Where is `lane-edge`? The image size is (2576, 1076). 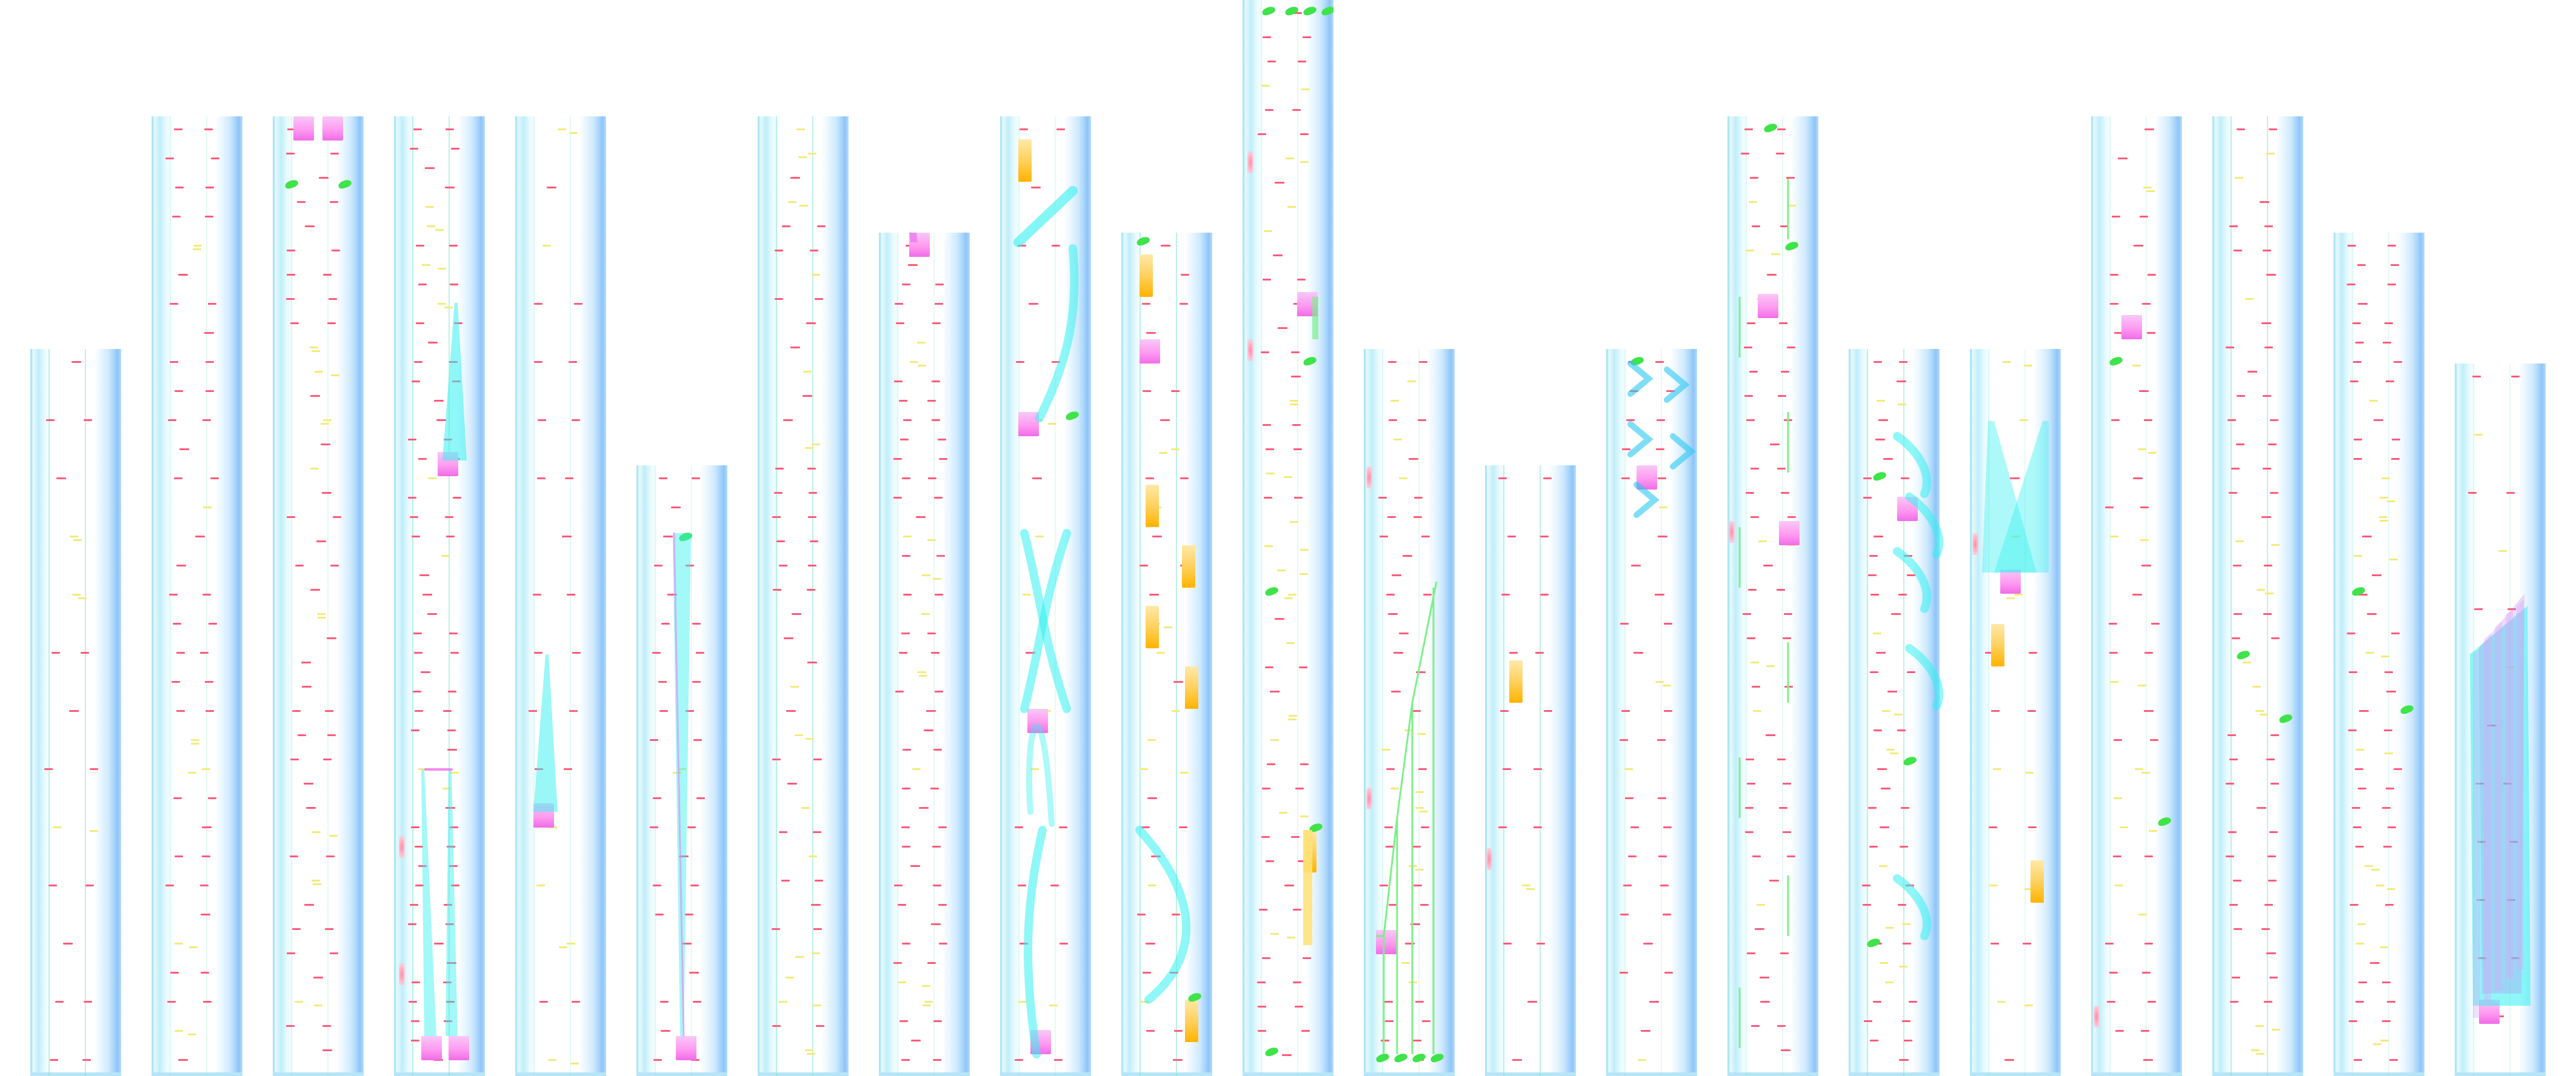 lane-edge is located at coordinates (395, 596).